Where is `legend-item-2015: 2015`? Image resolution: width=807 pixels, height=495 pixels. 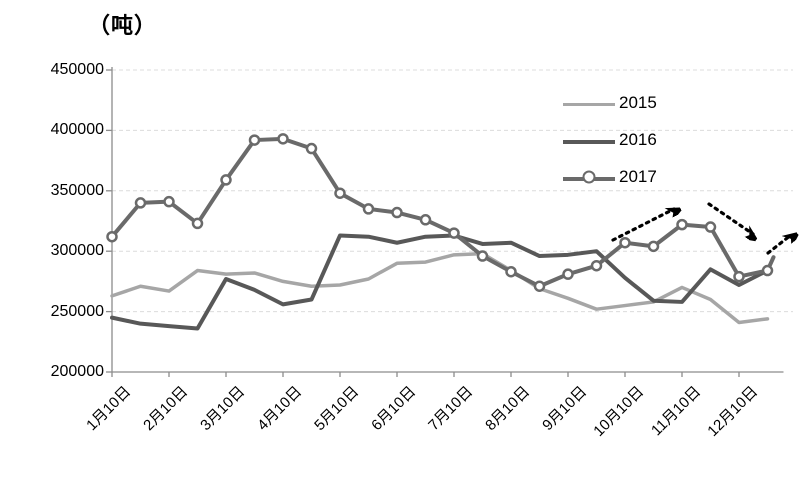 legend-item-2015: 2015 is located at coordinates (610, 102).